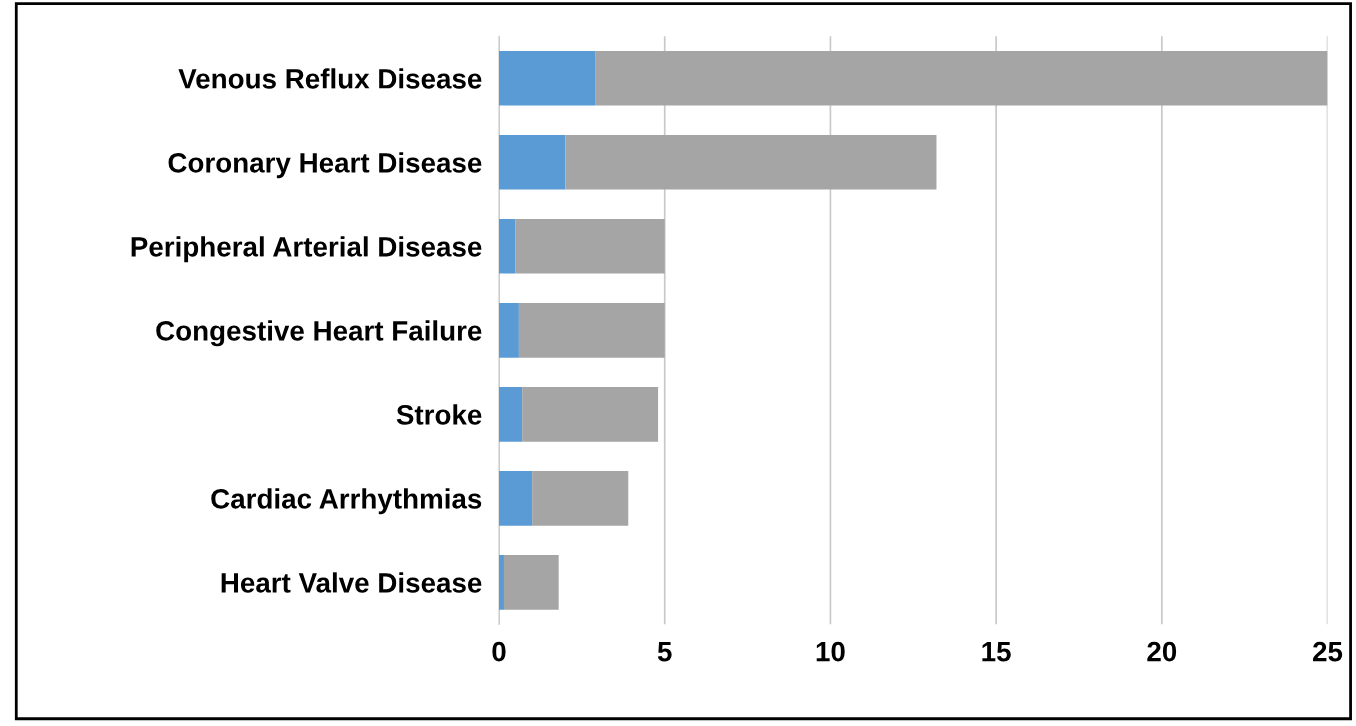 The image size is (1356, 726). What do you see at coordinates (346, 501) in the screenshot?
I see `y-tick-label: Cardiac Arrhythmias` at bounding box center [346, 501].